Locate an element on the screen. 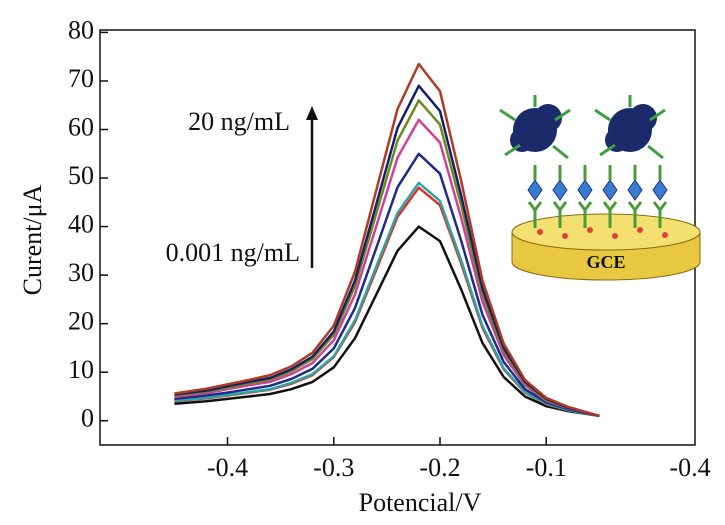 This screenshot has width=725, height=525. annotation: -0.4 is located at coordinates (689, 467).